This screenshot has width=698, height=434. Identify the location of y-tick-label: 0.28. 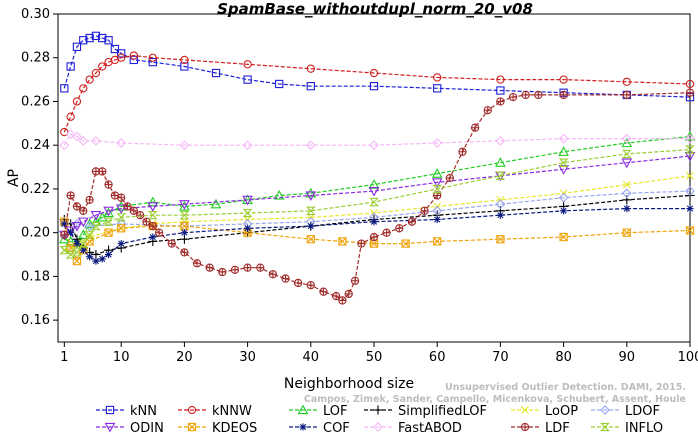
(35, 58).